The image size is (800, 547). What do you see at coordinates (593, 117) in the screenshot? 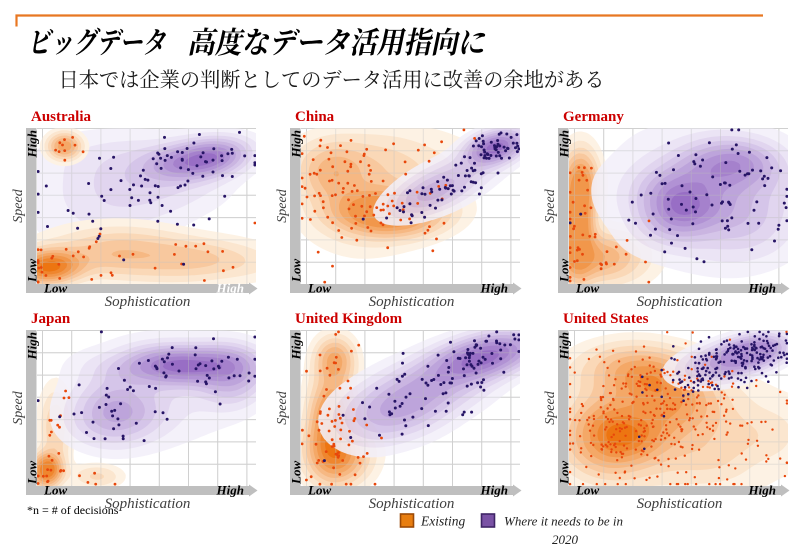
I see `svg-text: Germany` at bounding box center [593, 117].